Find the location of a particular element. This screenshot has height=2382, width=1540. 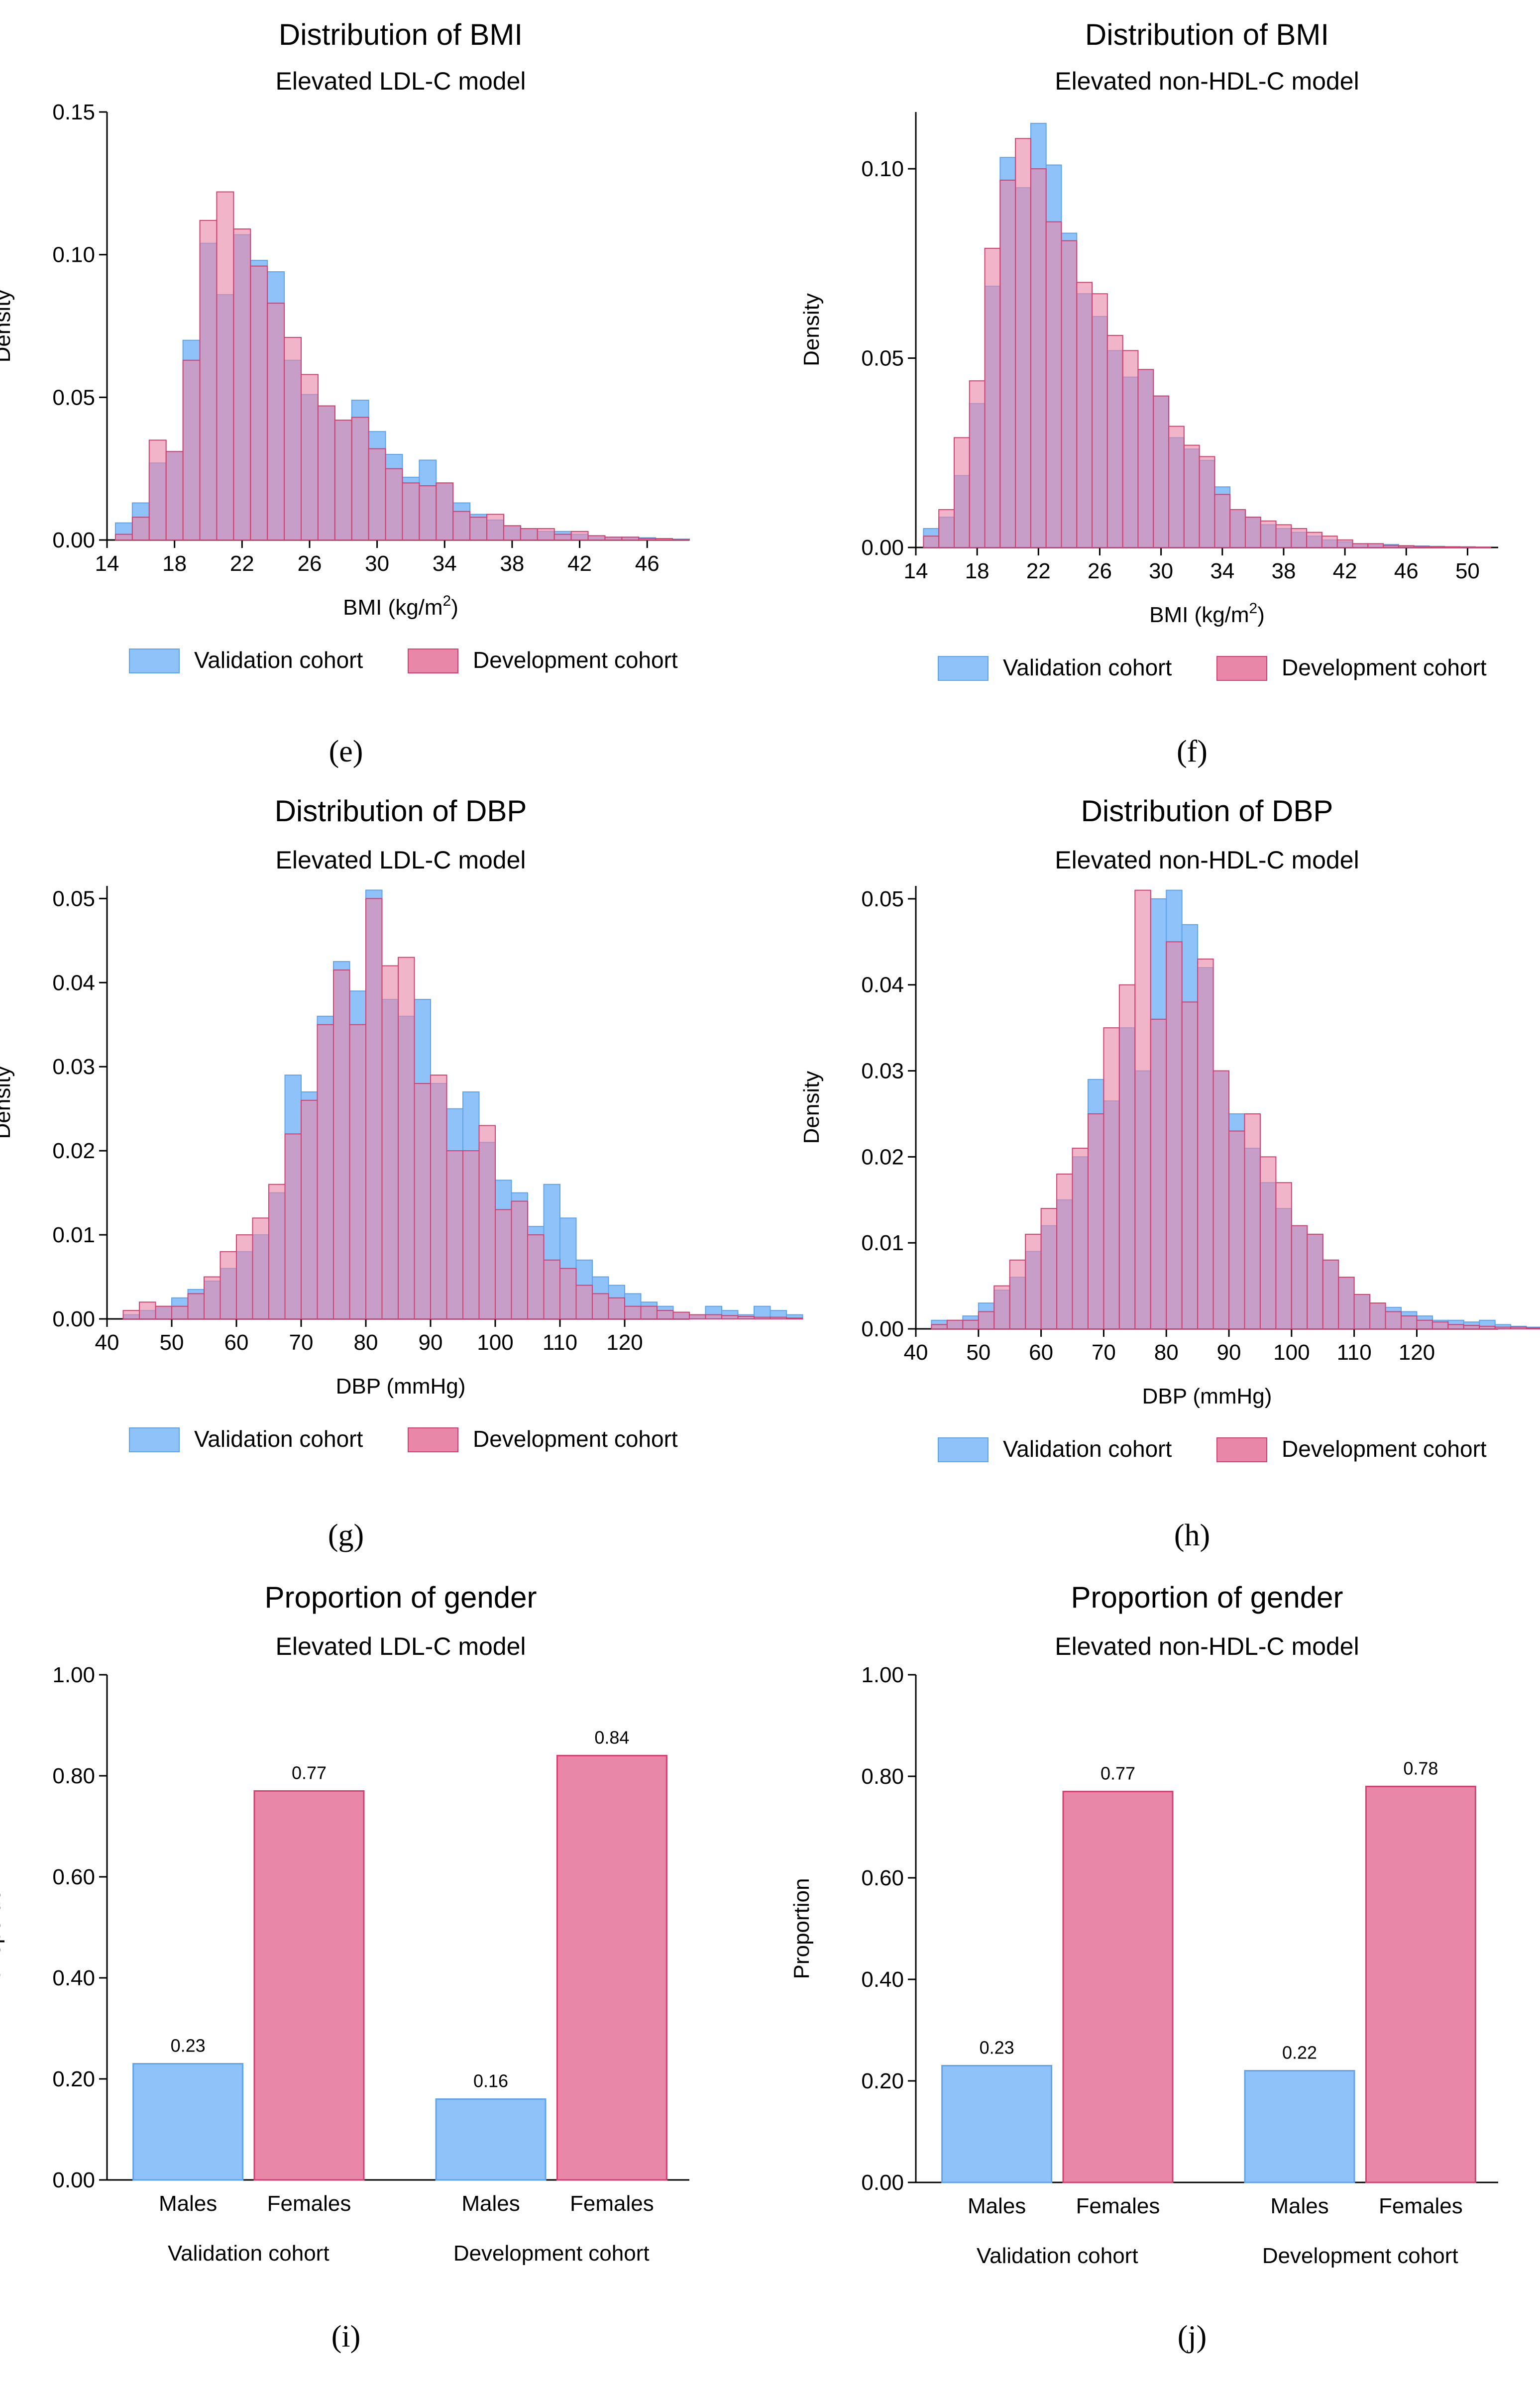

x-group-label: Development cohort is located at coordinates (1360, 2256).